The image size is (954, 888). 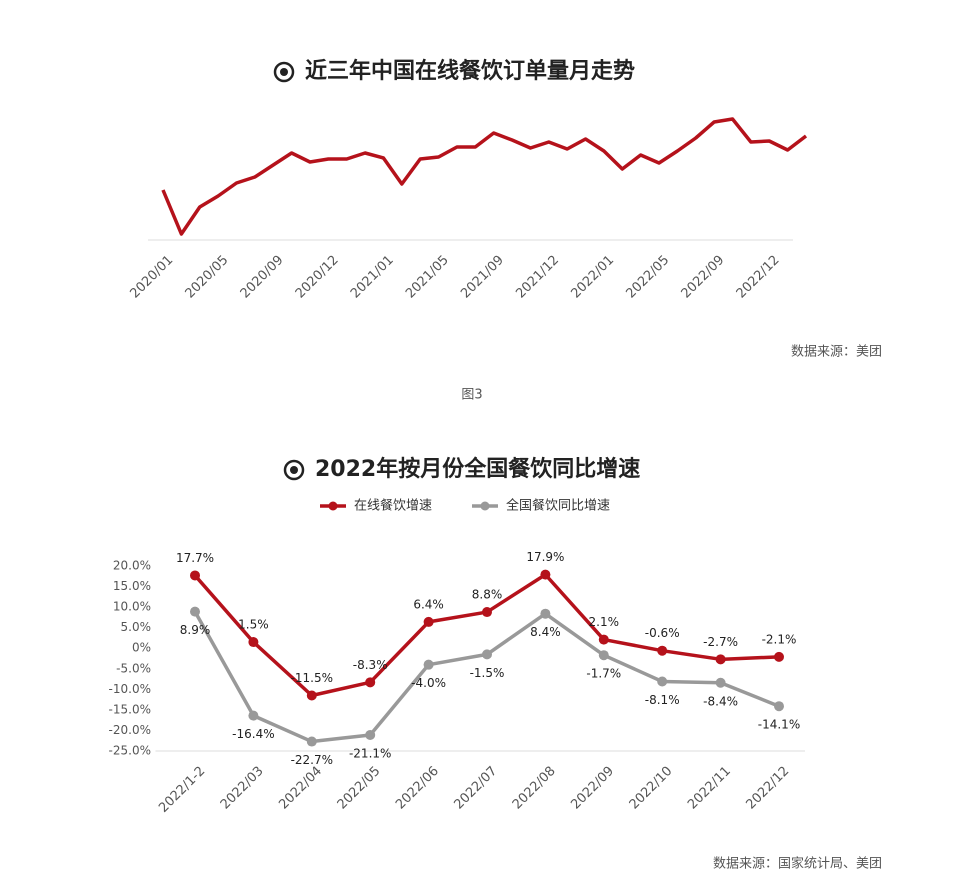 What do you see at coordinates (604, 622) in the screenshot?
I see `data-label: 2.1%` at bounding box center [604, 622].